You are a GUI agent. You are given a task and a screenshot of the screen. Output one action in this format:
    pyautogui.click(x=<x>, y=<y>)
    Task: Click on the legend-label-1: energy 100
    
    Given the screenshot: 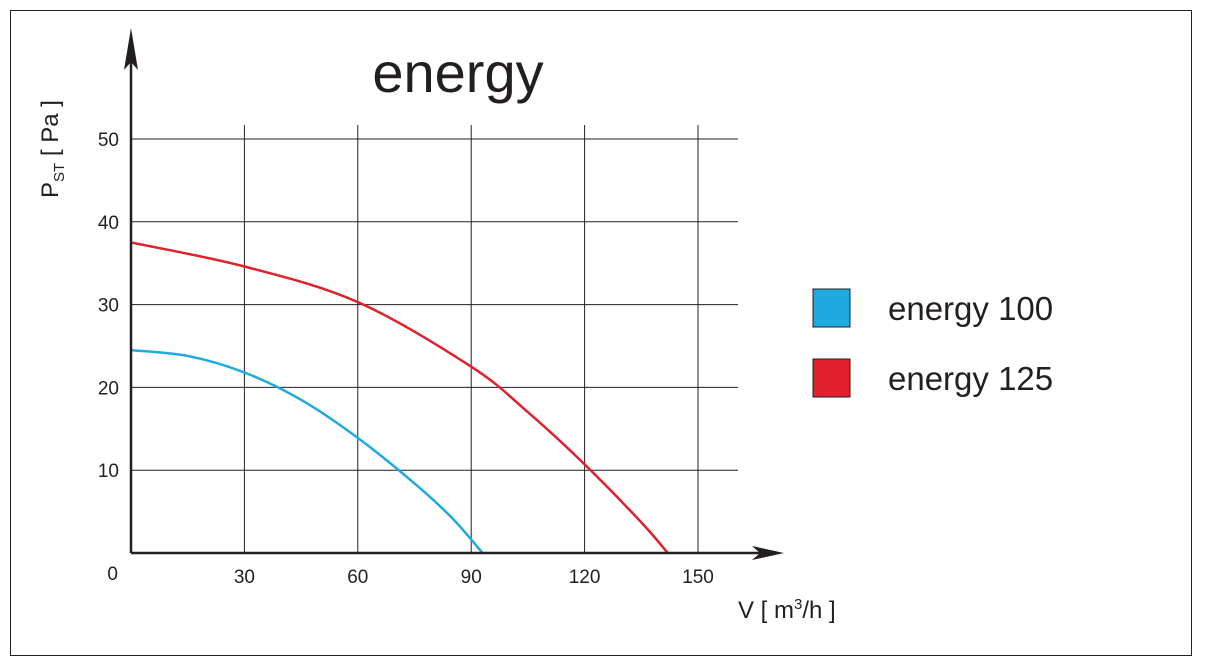 What is the action you would take?
    pyautogui.click(x=970, y=308)
    